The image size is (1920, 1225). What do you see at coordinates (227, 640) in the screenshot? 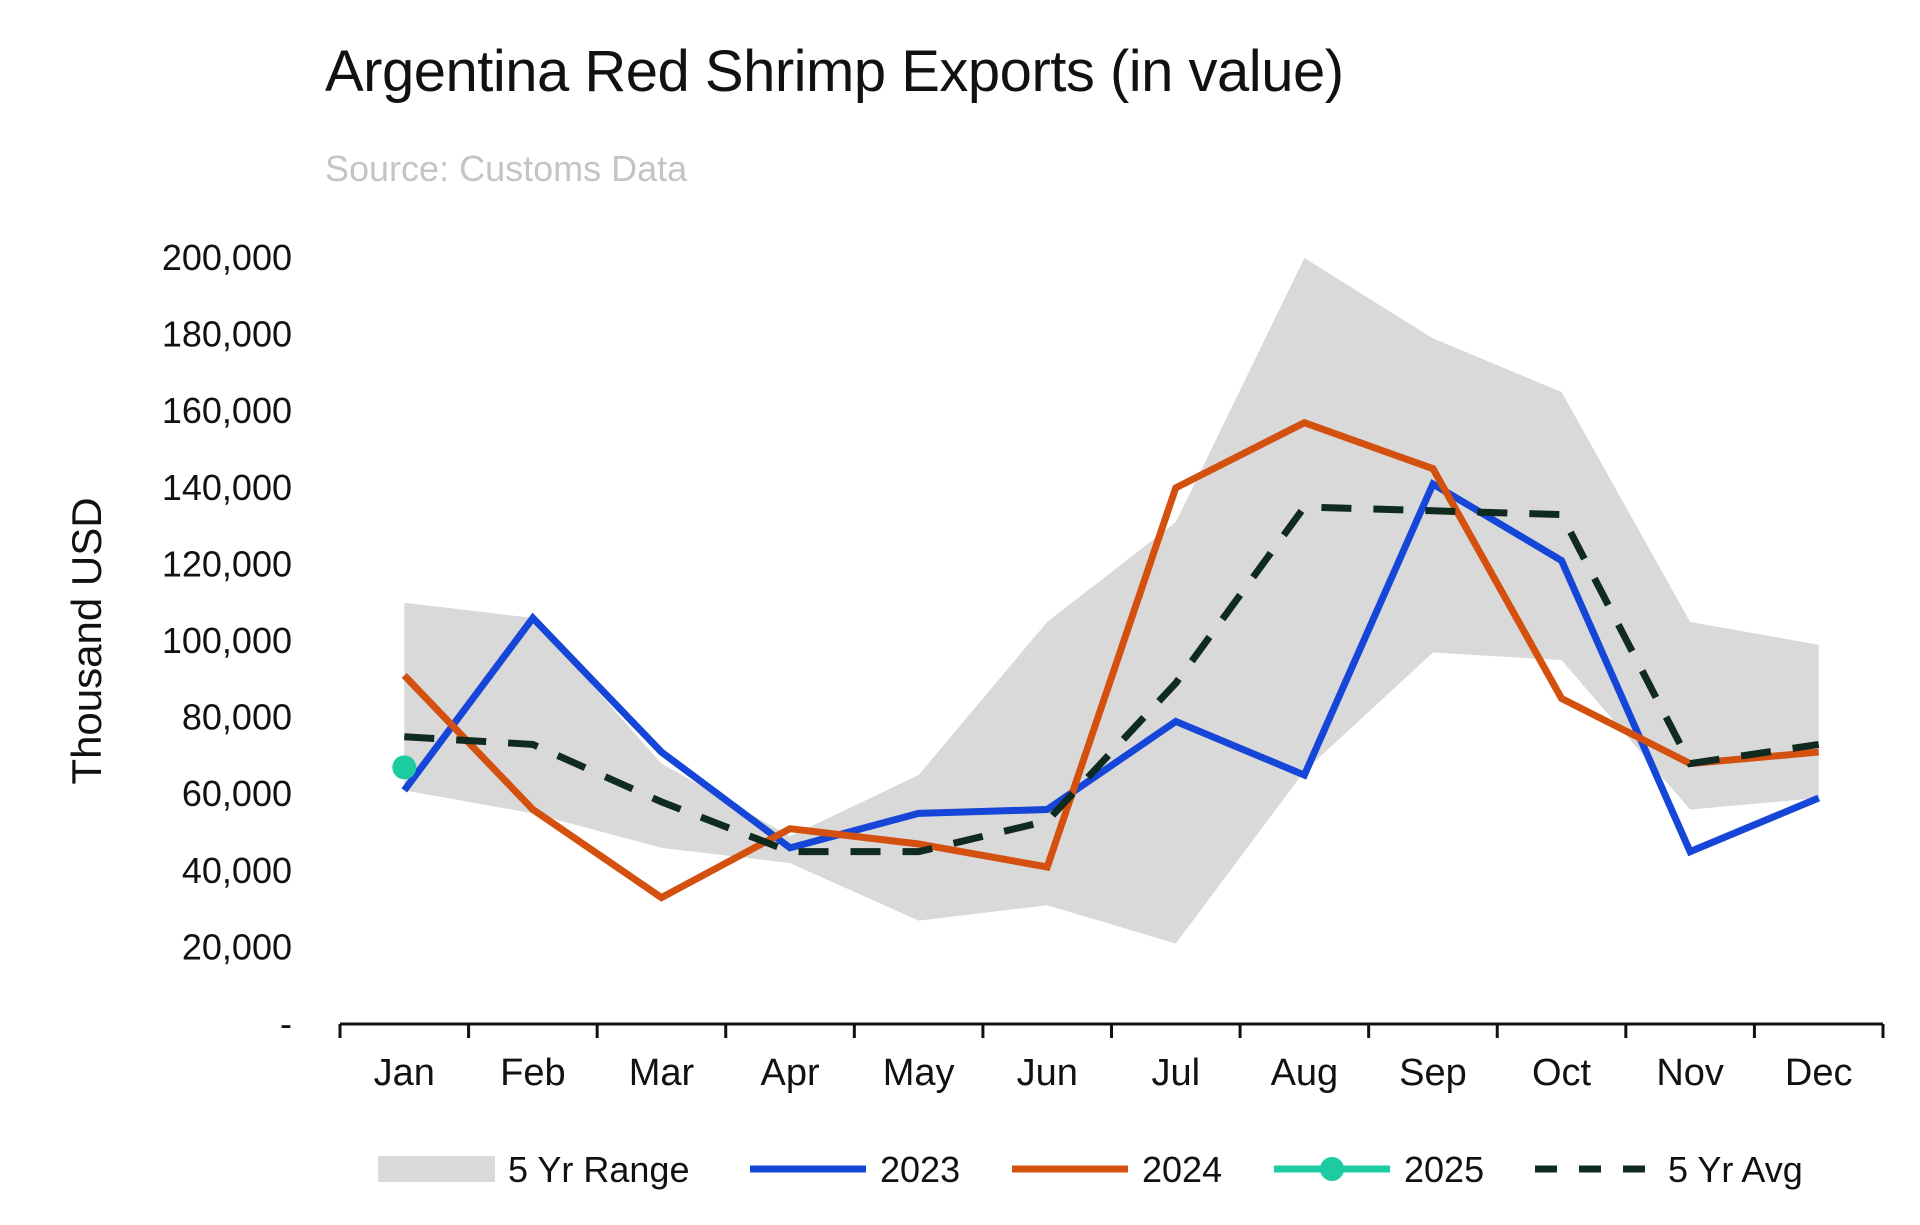
I see `y-tick-label: 100,000` at bounding box center [227, 640].